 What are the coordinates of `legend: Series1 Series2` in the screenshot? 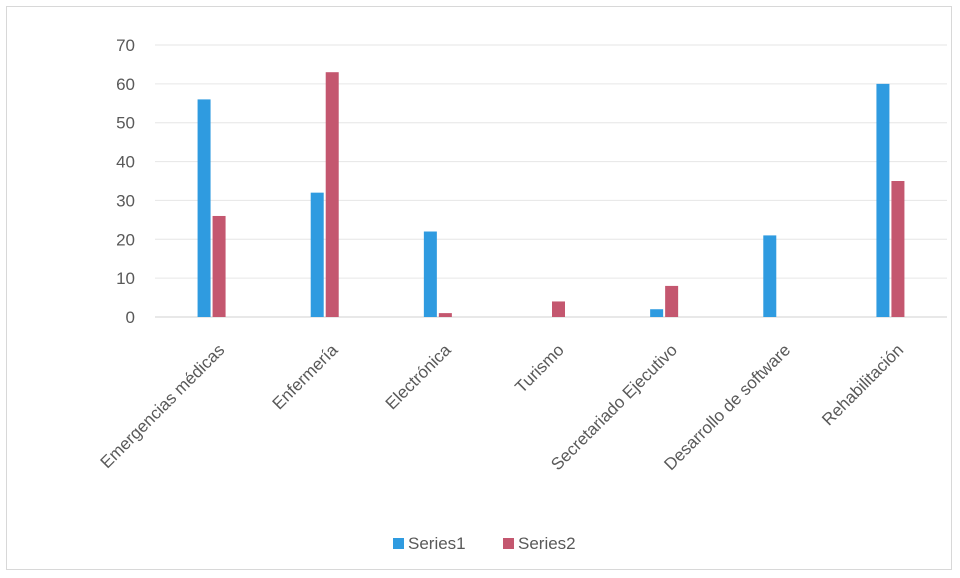 It's located at (484, 543).